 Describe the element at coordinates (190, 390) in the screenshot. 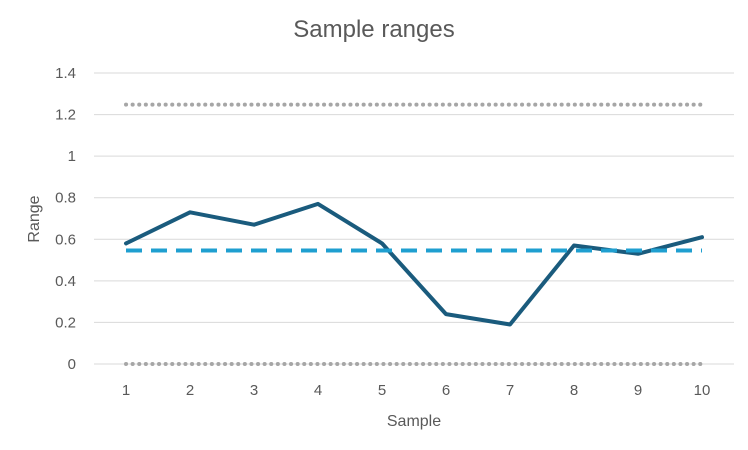

I see `x-tick-label: 2` at that location.